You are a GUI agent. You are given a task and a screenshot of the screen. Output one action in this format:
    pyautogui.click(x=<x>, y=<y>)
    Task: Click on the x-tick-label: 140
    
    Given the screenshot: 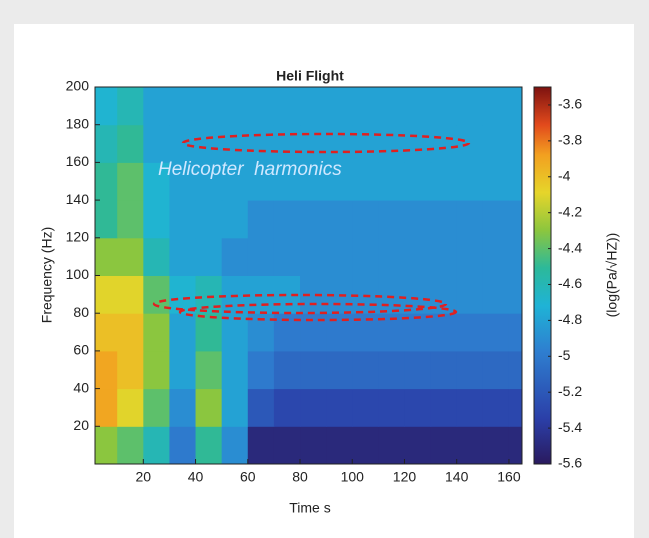 What is the action you would take?
    pyautogui.click(x=457, y=477)
    